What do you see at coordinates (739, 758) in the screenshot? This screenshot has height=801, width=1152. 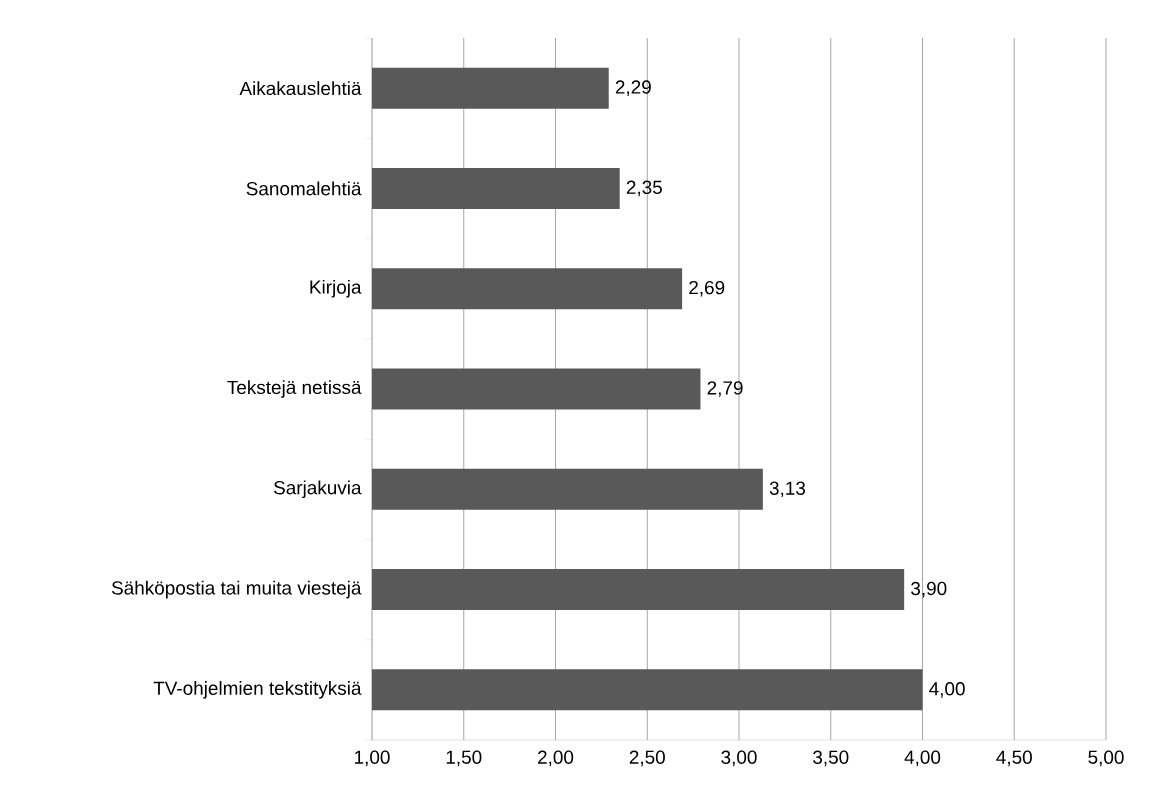 I see `x-tick-label: 3,00` at bounding box center [739, 758].